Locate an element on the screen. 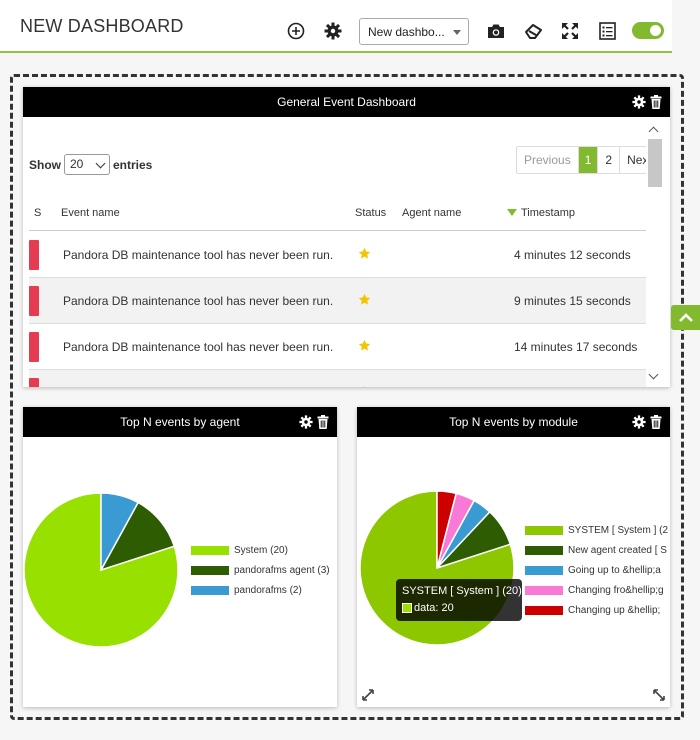  page-2-button: 2 is located at coordinates (609, 160).